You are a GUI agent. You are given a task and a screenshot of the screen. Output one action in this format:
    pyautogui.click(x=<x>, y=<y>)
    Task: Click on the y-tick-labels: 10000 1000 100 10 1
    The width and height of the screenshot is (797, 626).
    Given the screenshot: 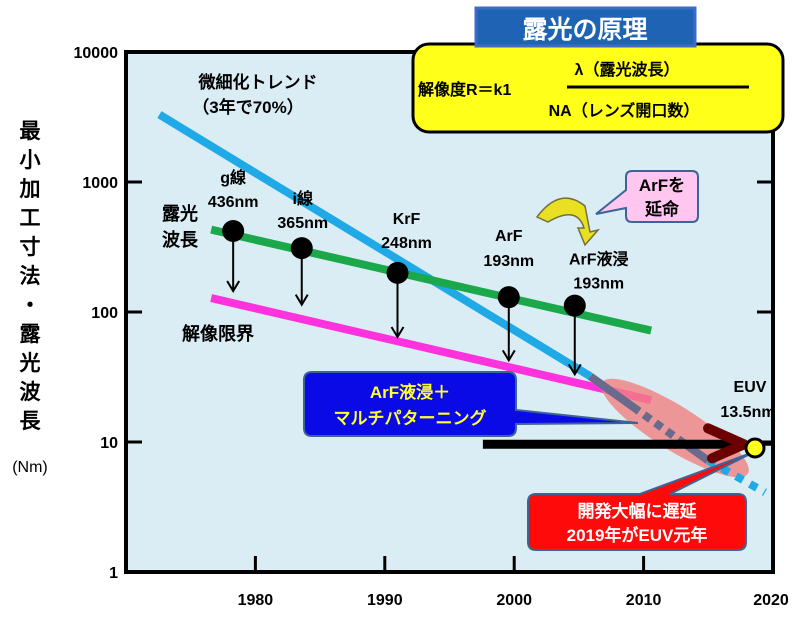 What is the action you would take?
    pyautogui.click(x=96, y=313)
    